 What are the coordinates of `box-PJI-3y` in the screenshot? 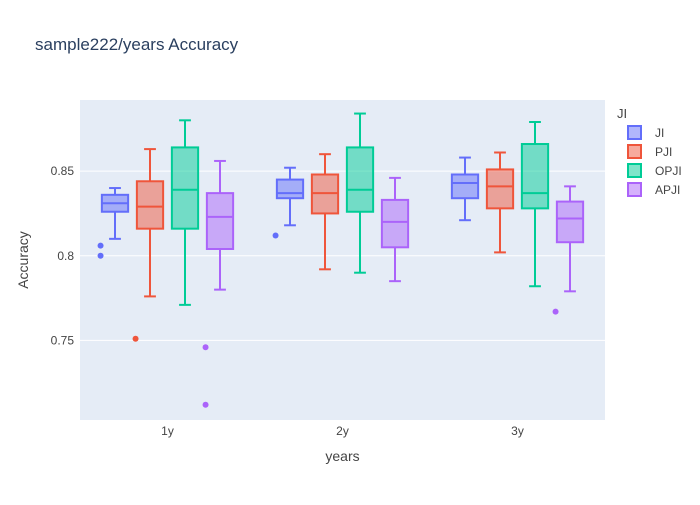 It's located at (500, 202).